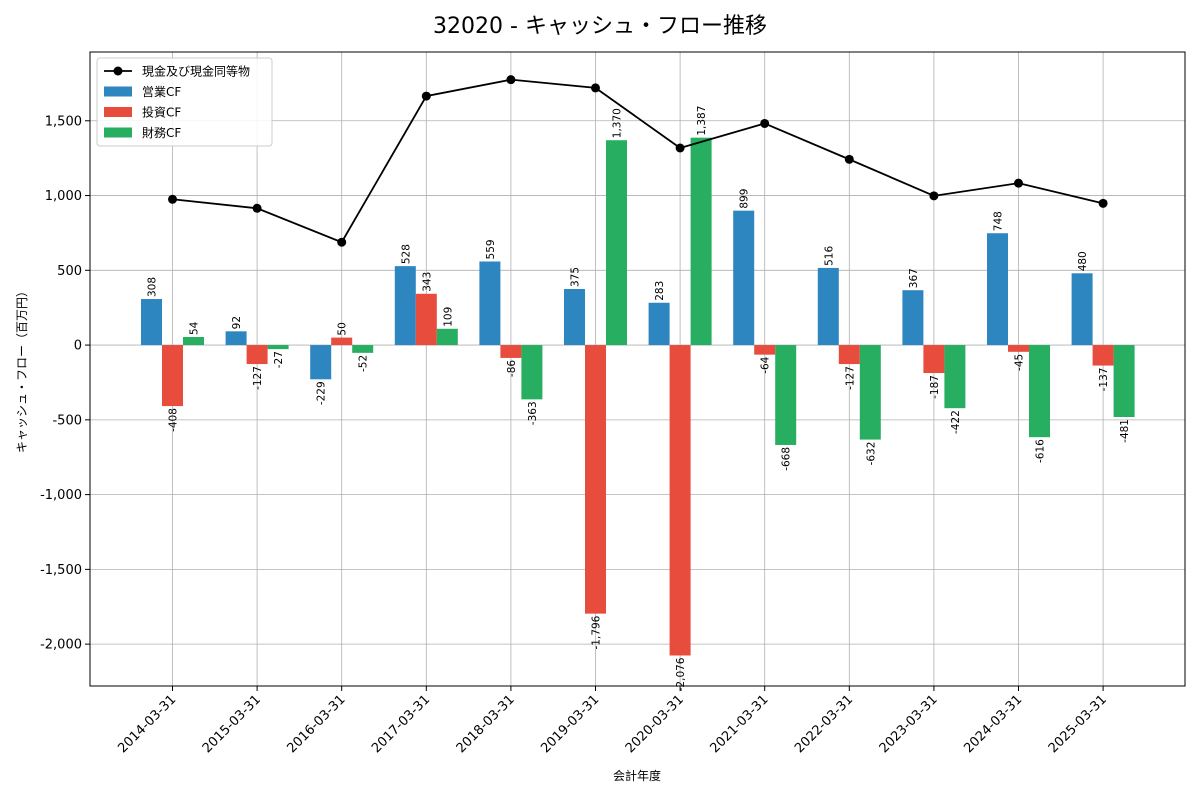 This screenshot has height=800, width=1200. What do you see at coordinates (237, 322) in the screenshot?
I see `bar-data-label: 92` at bounding box center [237, 322].